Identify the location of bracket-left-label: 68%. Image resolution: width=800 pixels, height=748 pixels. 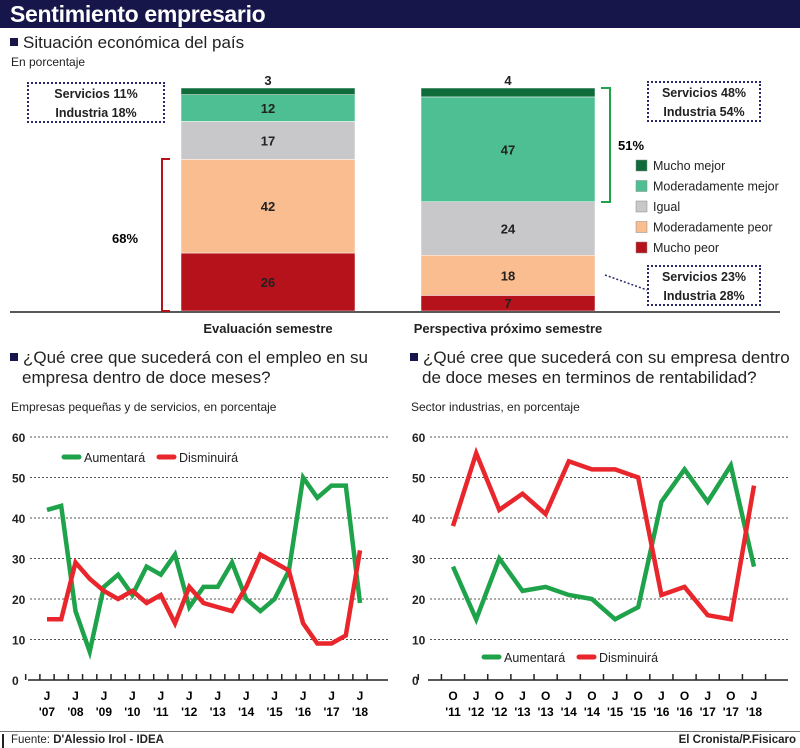
(125, 238).